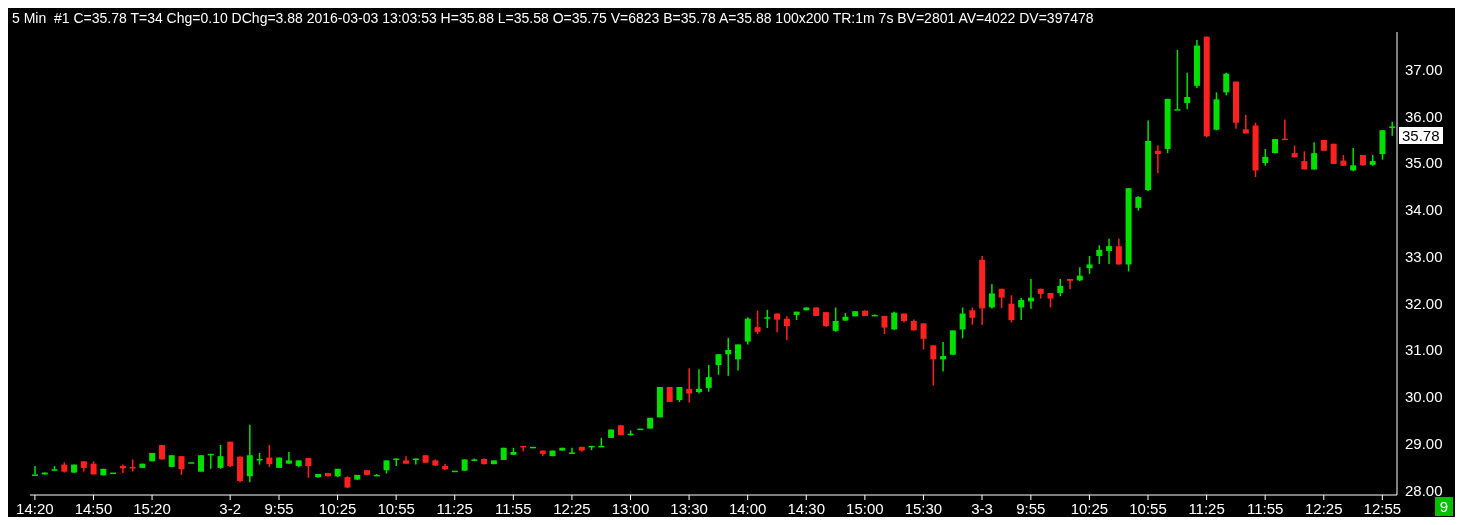 This screenshot has width=1463, height=525. What do you see at coordinates (1424, 490) in the screenshot?
I see `y-tick-label: 28.00` at bounding box center [1424, 490].